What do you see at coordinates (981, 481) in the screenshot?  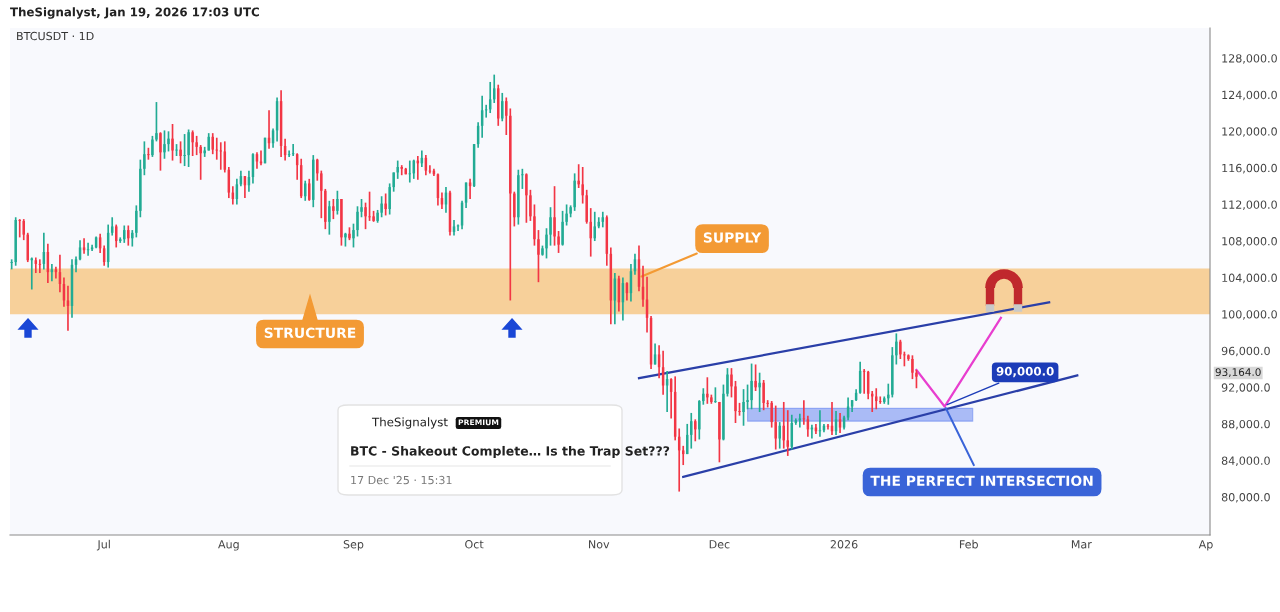 I see `annotation: THE PERFECT INTERSECTION` at bounding box center [981, 481].